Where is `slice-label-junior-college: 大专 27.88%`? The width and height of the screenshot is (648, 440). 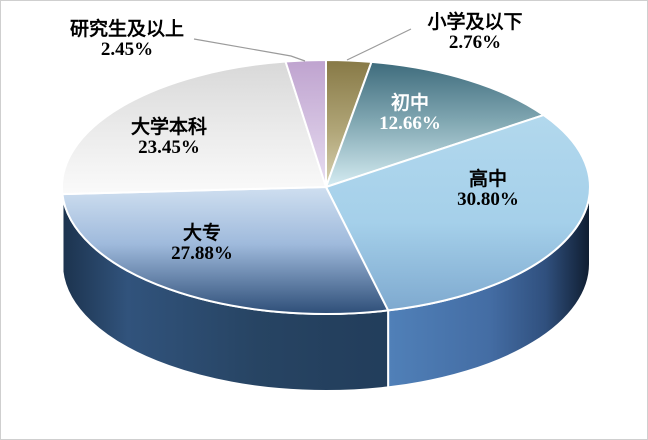
slice-label-junior-college: 大专 27.88% is located at coordinates (202, 244).